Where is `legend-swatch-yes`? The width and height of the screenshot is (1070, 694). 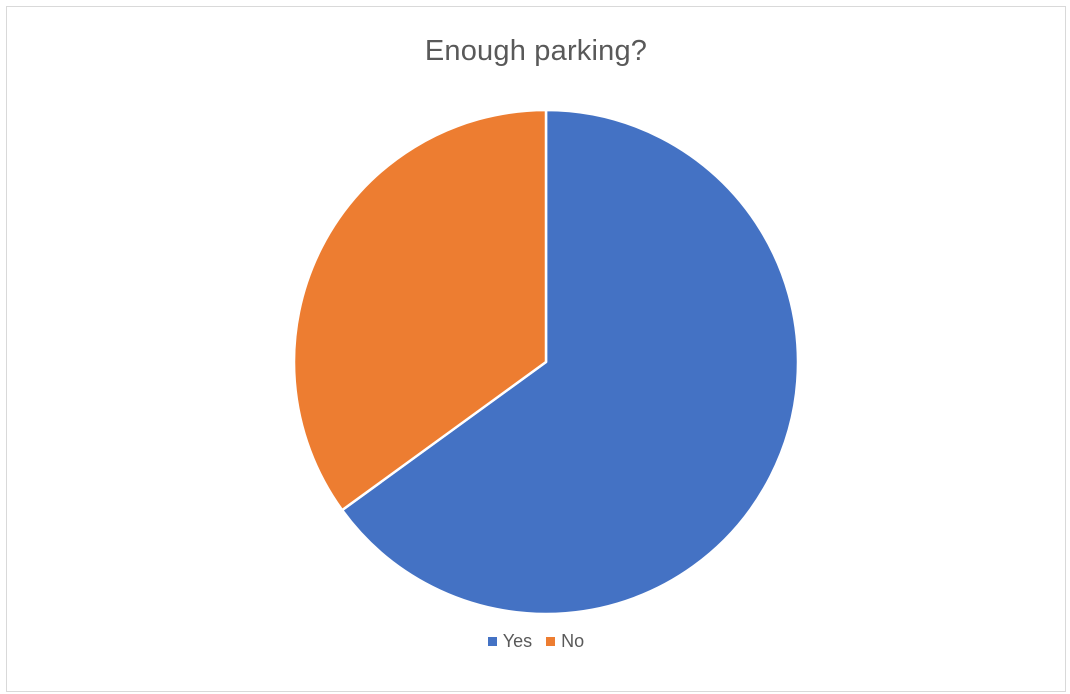
legend-swatch-yes is located at coordinates (492, 641).